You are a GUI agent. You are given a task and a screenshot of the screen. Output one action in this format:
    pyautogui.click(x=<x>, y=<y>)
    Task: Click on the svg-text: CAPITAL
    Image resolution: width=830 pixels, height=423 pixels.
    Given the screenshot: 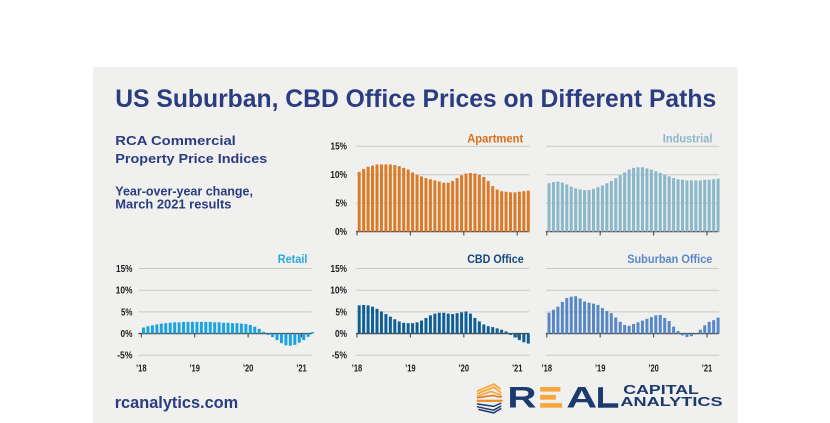 What is the action you would take?
    pyautogui.click(x=661, y=390)
    